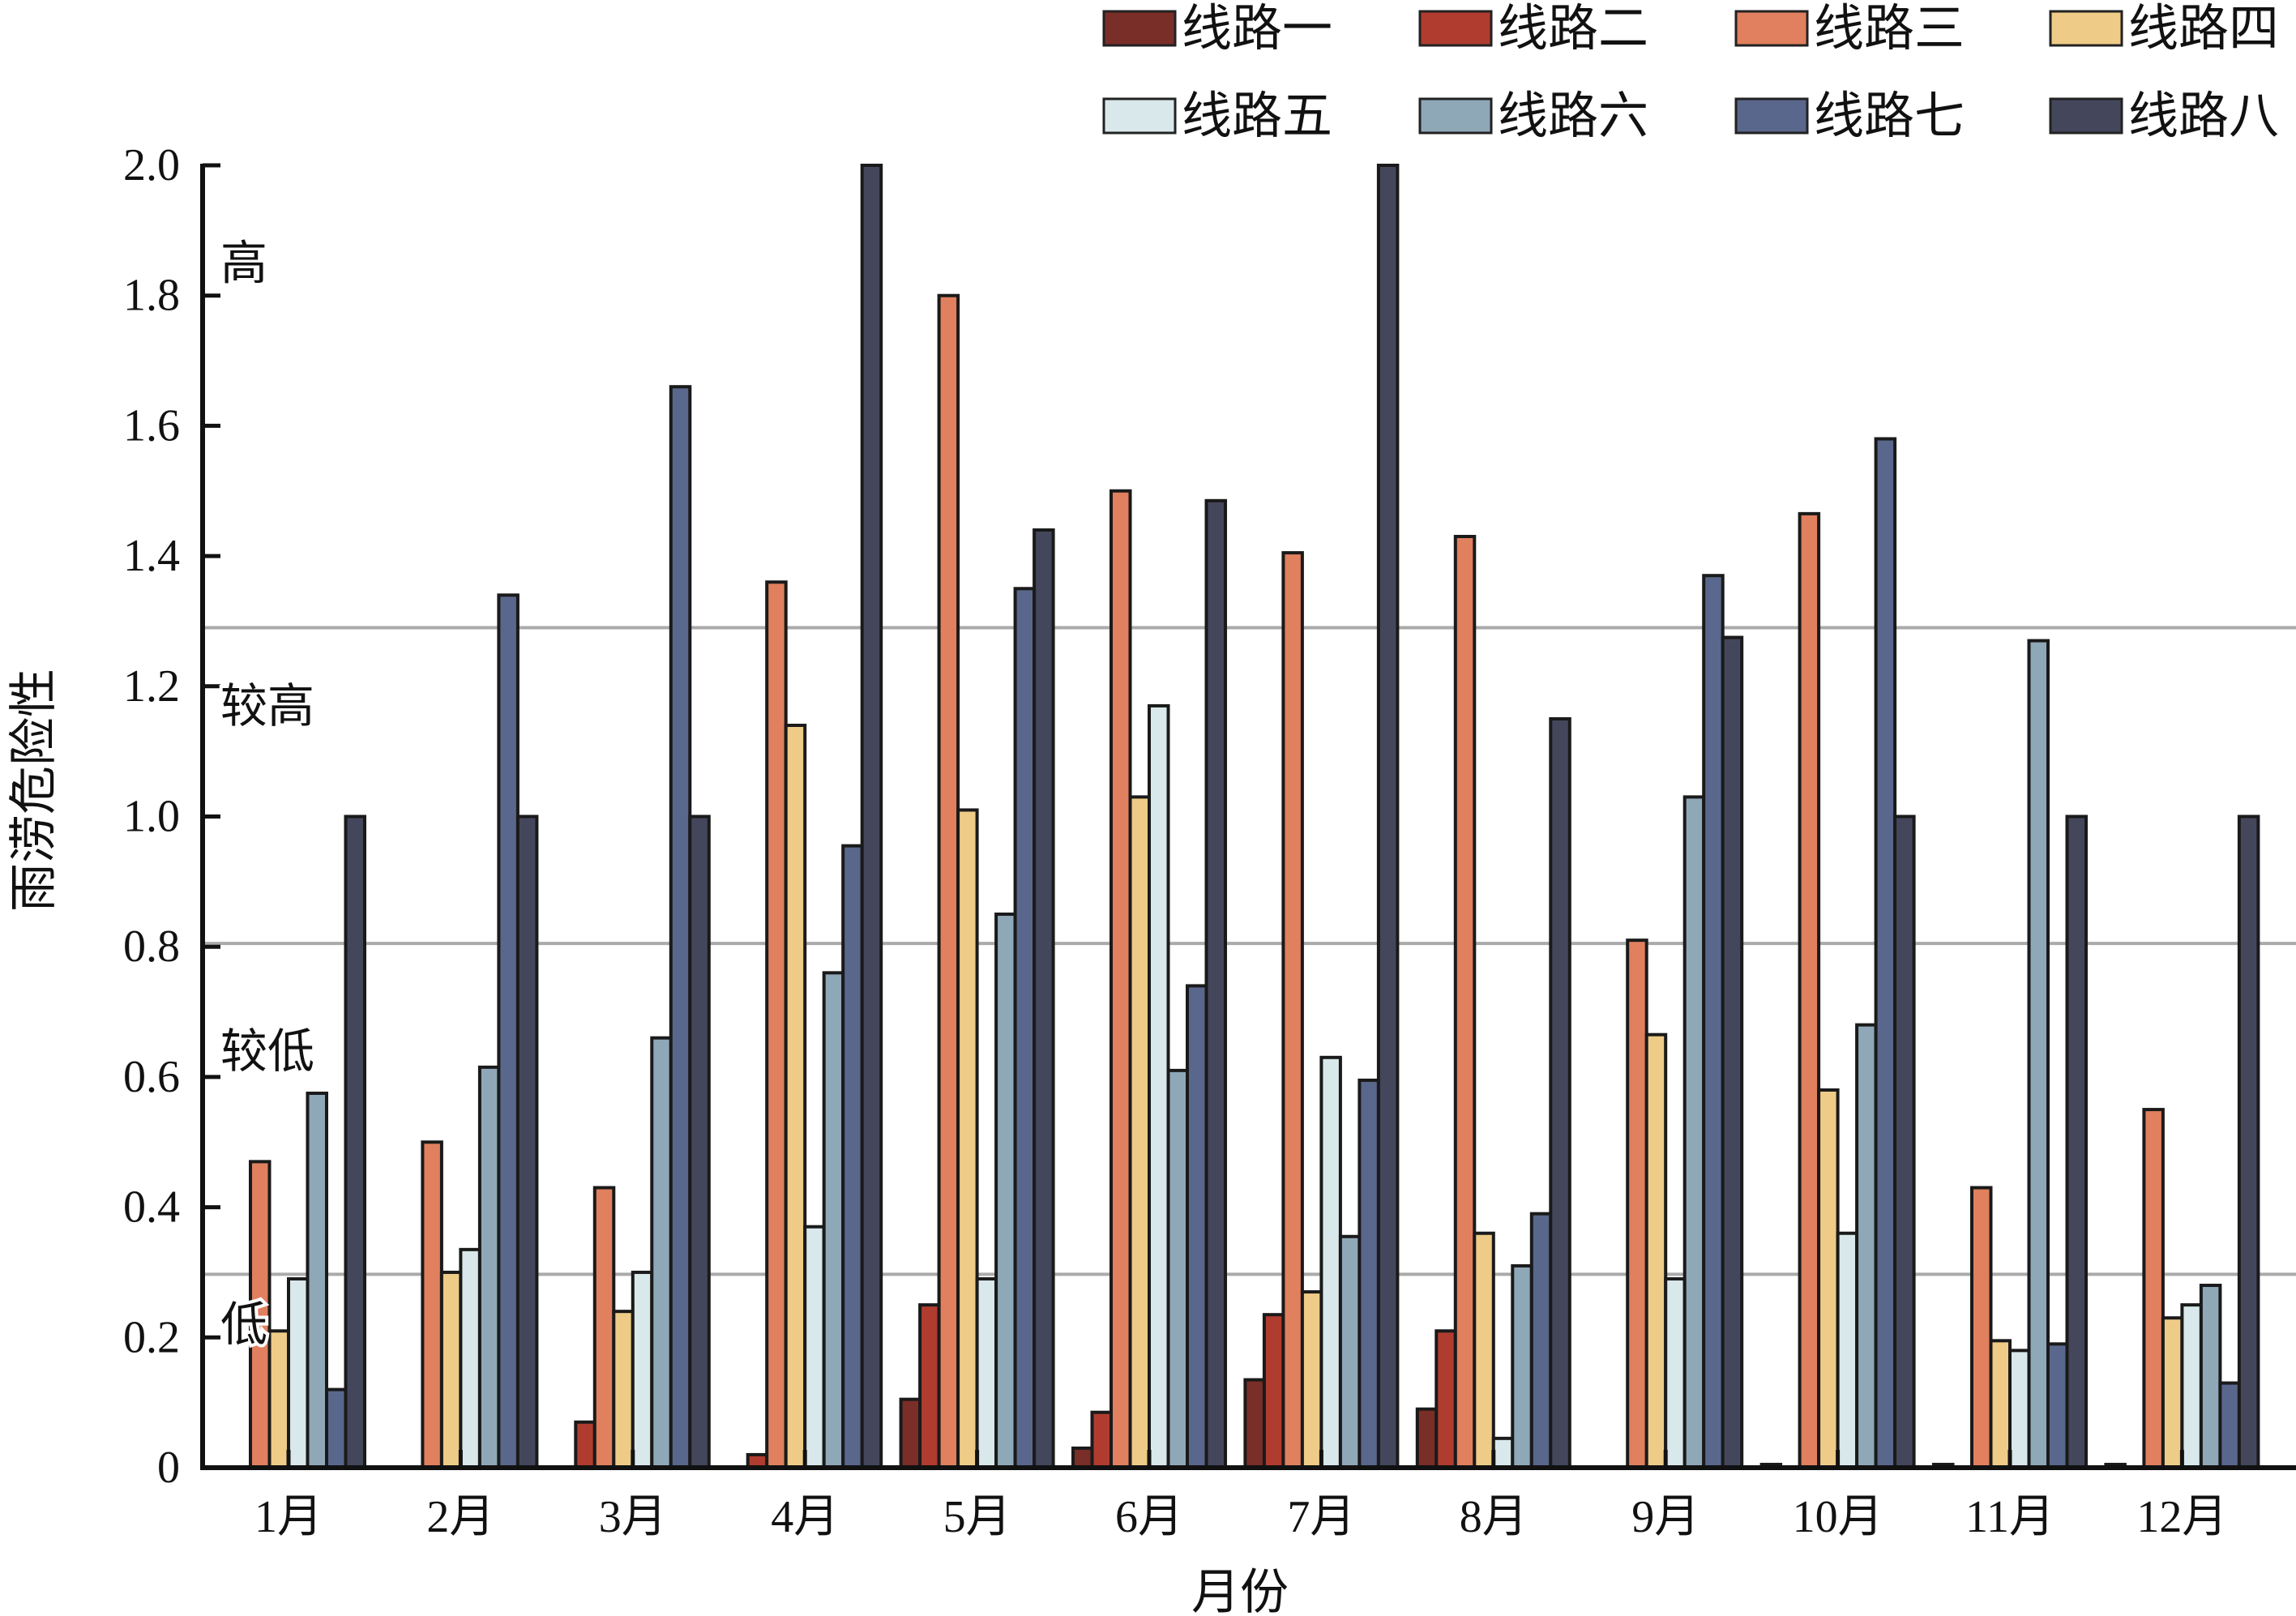 This screenshot has width=2296, height=1616. I want to click on bar-线路五-8月, so click(1503, 1453).